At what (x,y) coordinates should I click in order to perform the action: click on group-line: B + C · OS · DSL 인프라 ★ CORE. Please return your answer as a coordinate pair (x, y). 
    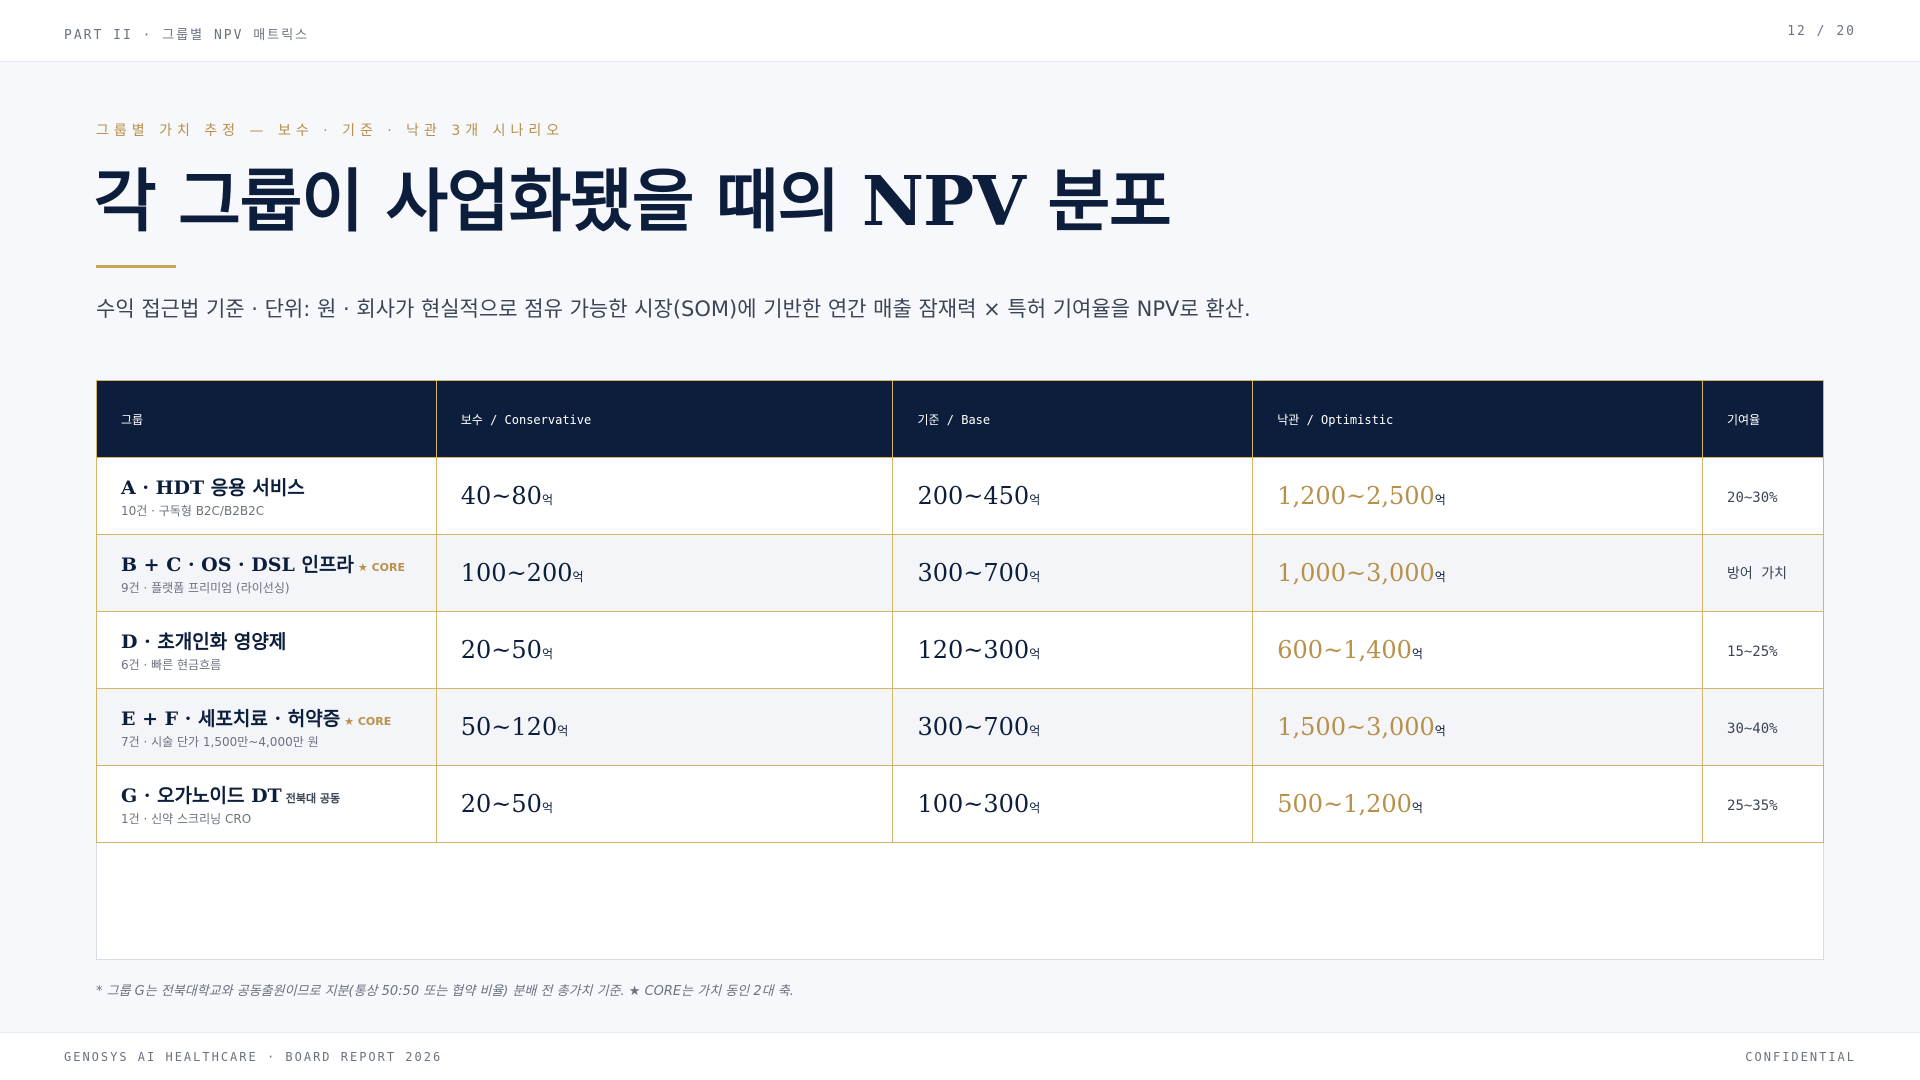
    Looking at the image, I should click on (278, 563).